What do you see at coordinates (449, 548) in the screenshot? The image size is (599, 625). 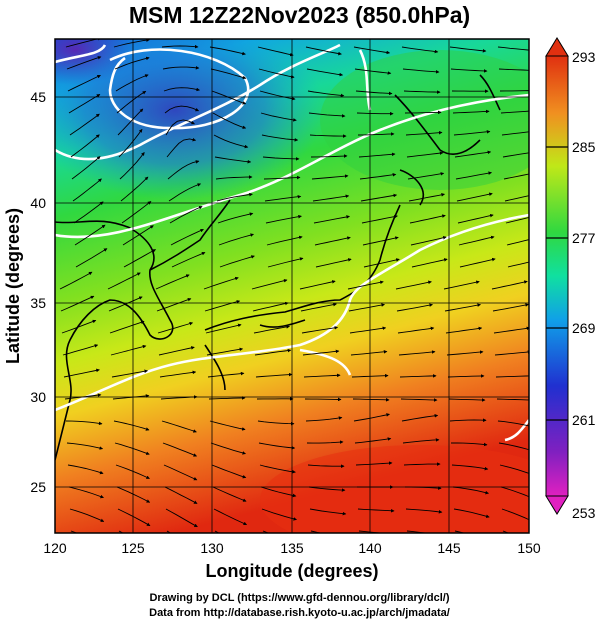 I see `x-tick-label: 145` at bounding box center [449, 548].